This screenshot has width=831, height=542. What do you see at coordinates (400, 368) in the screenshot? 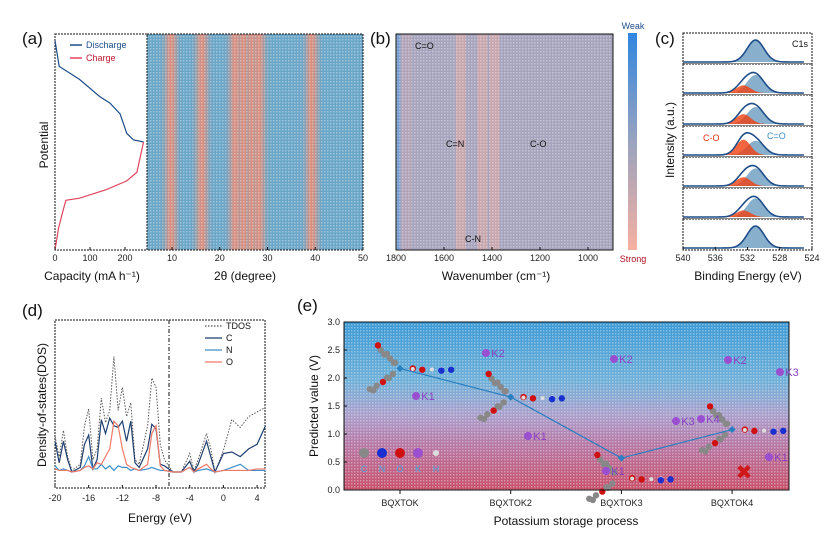
I see `data-point` at bounding box center [400, 368].